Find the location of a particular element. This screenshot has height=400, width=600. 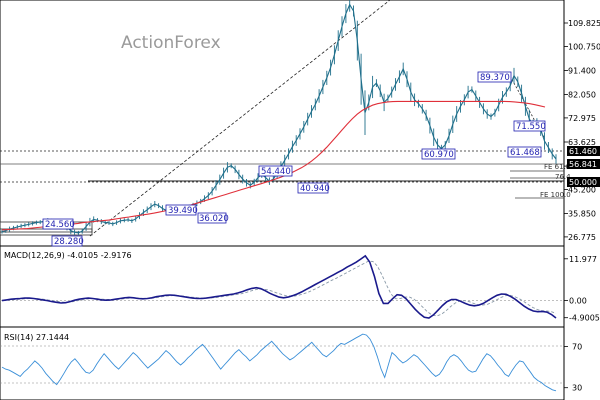

macd-tick-label: -4.9005 is located at coordinates (584, 318).